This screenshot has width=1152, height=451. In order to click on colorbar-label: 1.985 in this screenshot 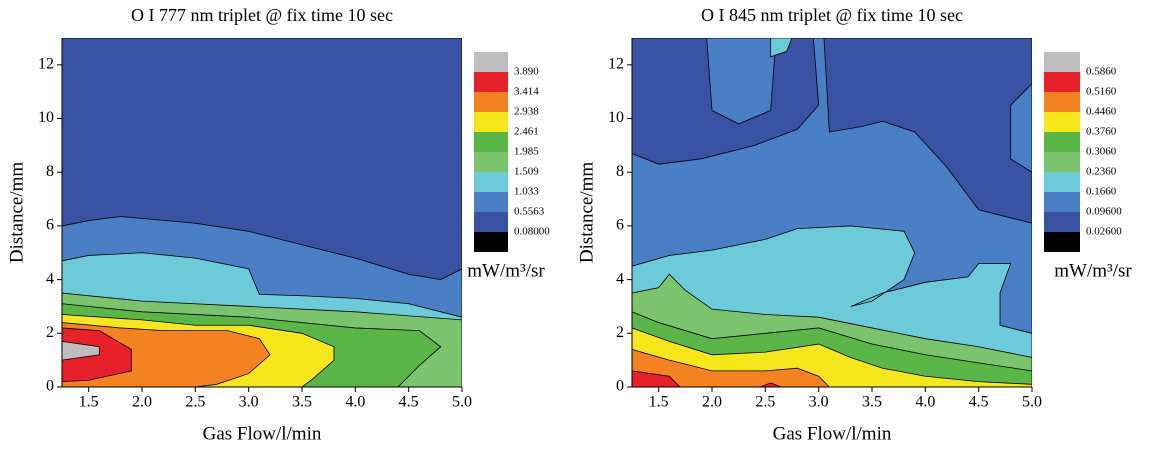, I will do `click(526, 152)`.